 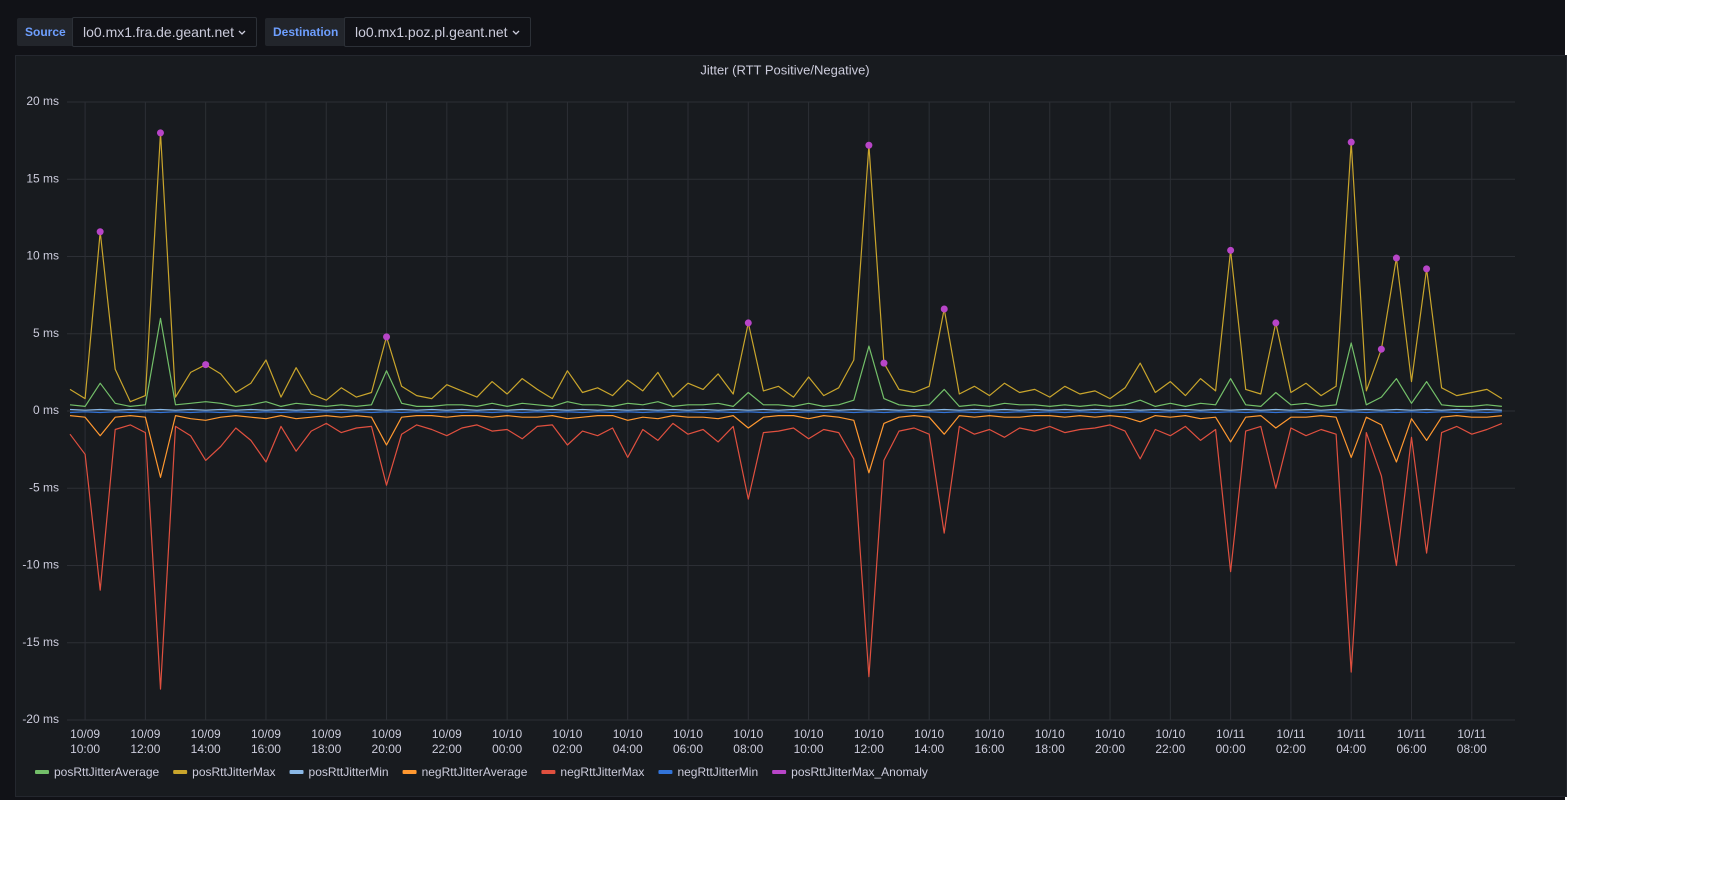 I want to click on chart-title: Jitter (RTT Positive/Negative), so click(x=784, y=69).